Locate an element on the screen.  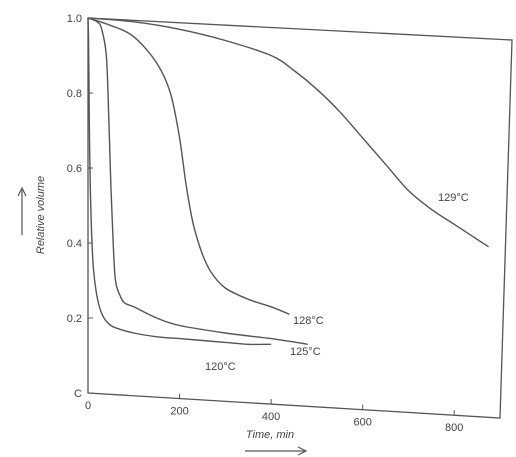
y-axis-arrowhead-icon is located at coordinates (22, 191).